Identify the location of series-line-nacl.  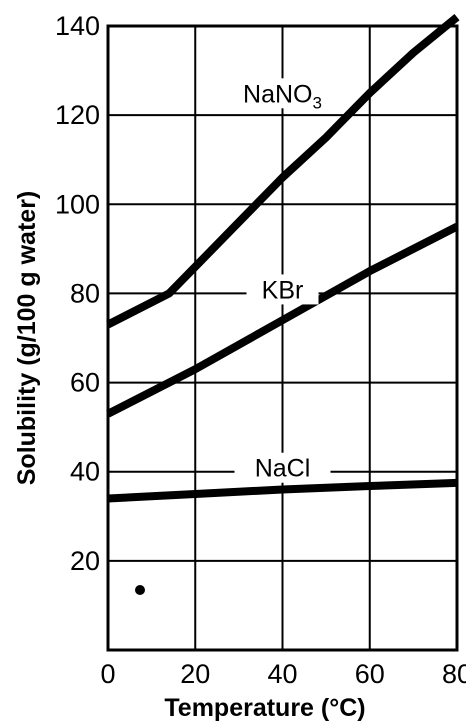
(282, 490).